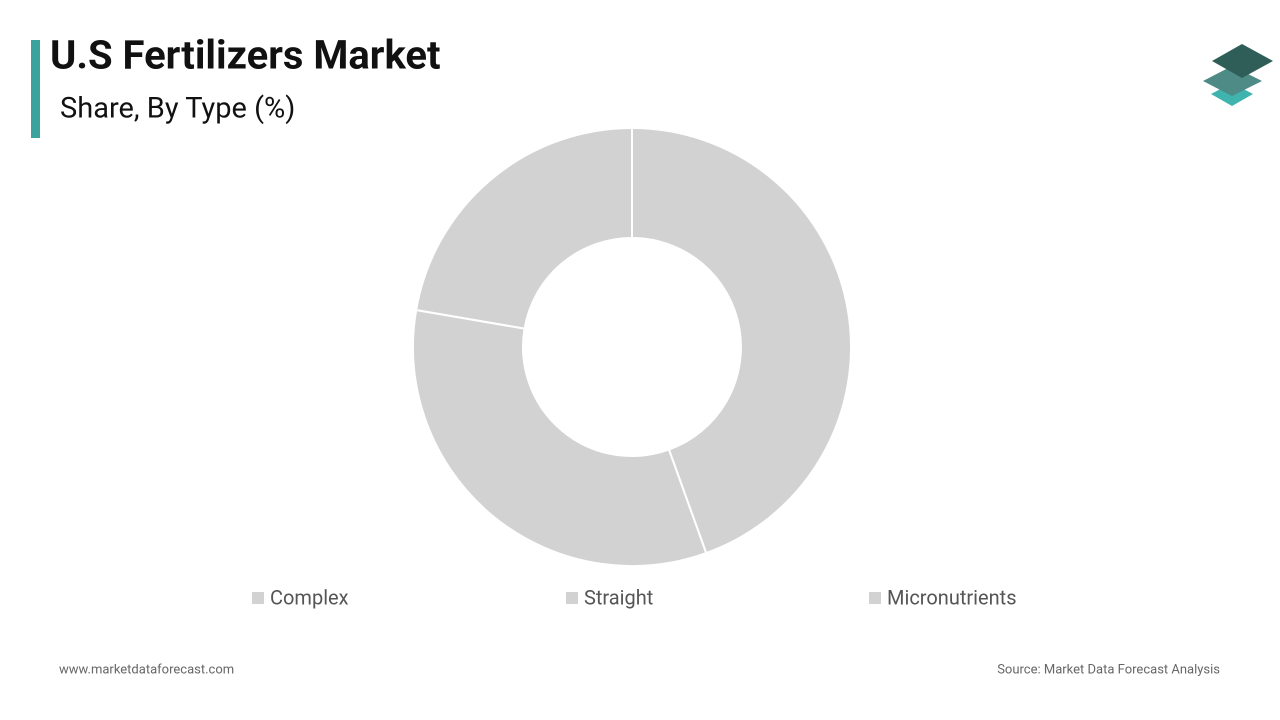  What do you see at coordinates (952, 597) in the screenshot?
I see `legend-label: Micronutrients` at bounding box center [952, 597].